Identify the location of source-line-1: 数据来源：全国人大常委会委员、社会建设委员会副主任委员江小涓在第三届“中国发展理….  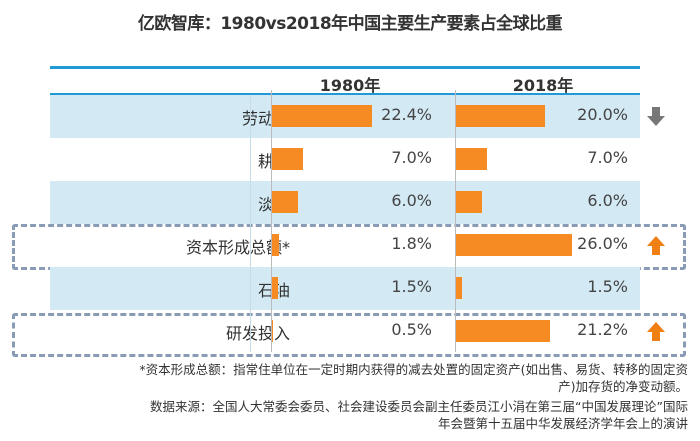
(419, 406).